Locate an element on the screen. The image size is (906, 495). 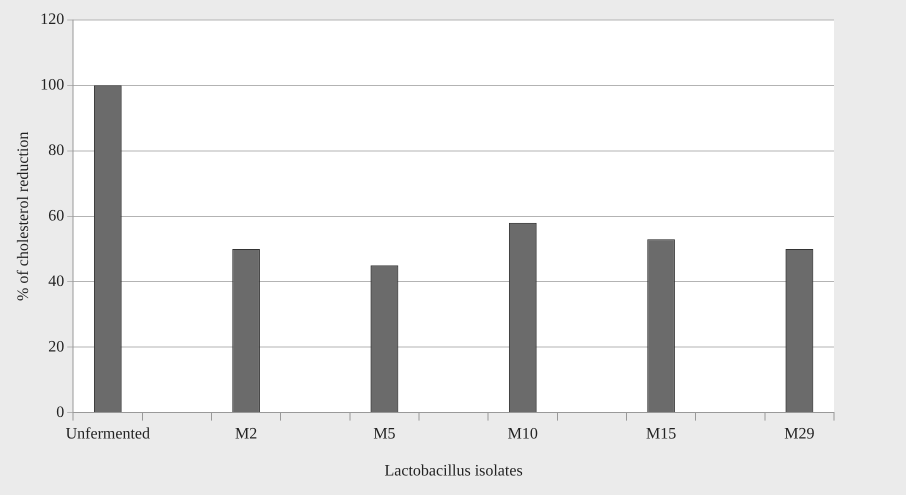
x-tick-label: M5 is located at coordinates (384, 433).